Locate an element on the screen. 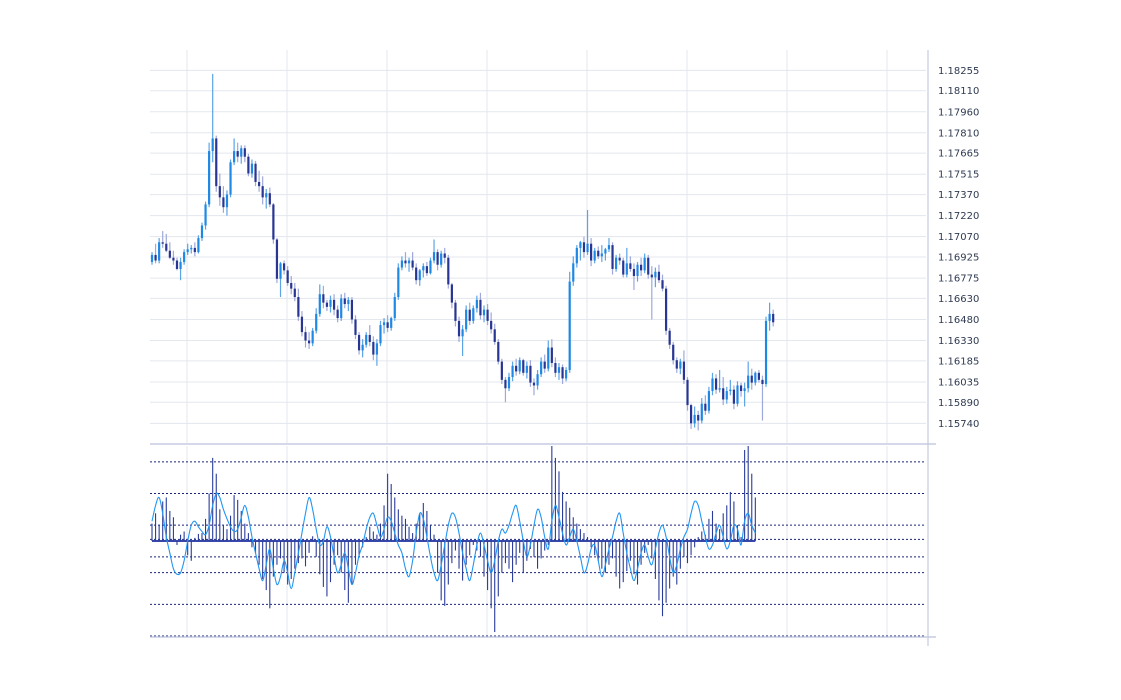  price-tick-label: 1.17665 is located at coordinates (958, 154).